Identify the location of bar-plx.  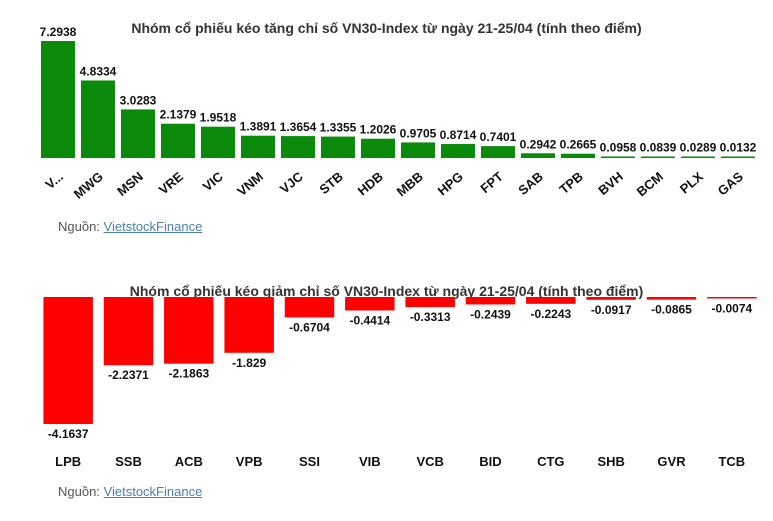
(698, 157).